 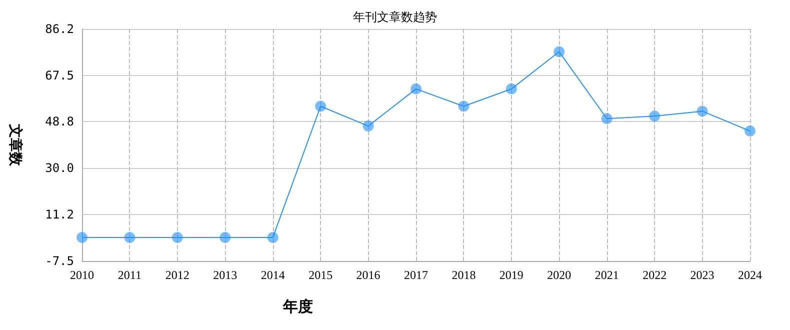 I want to click on x-tick-label: 2012, so click(x=177, y=275).